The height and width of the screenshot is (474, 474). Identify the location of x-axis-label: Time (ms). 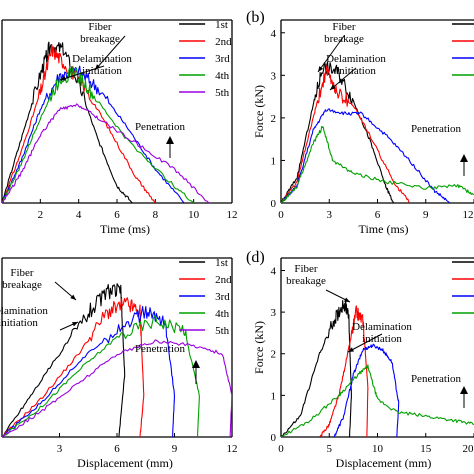
(384, 229).